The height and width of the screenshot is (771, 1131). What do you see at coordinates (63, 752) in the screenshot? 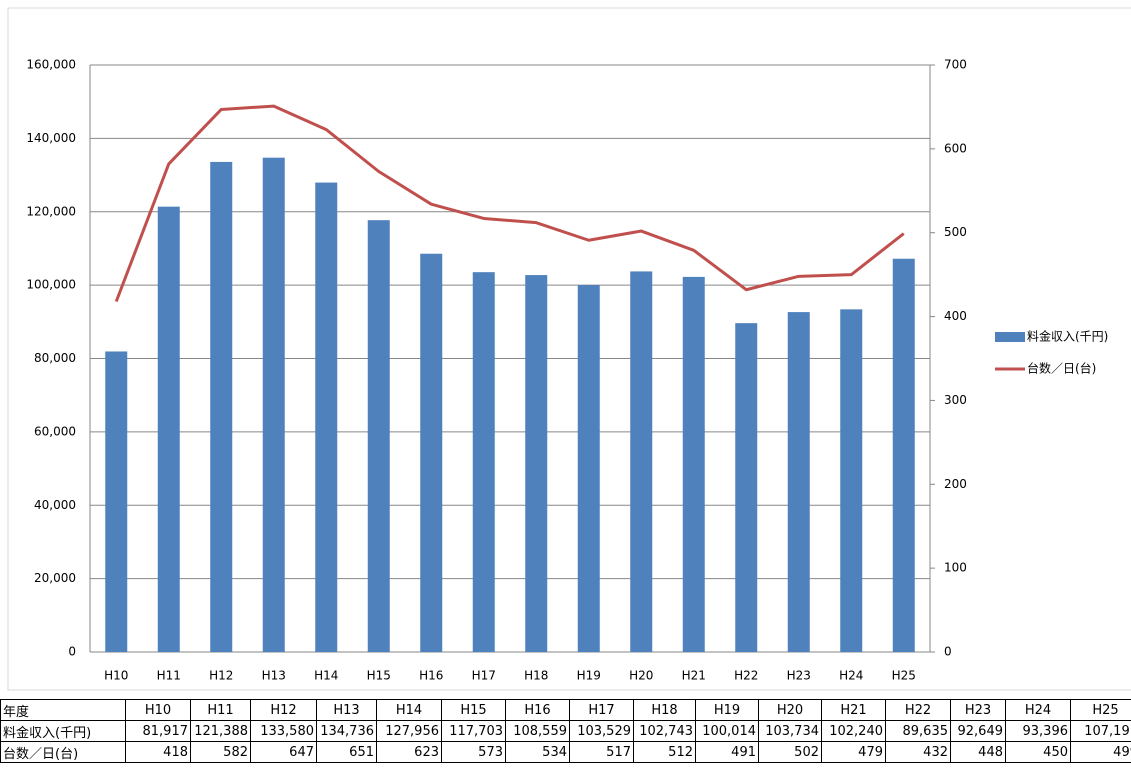
I see `table-cell: 台数／日(台)` at bounding box center [63, 752].